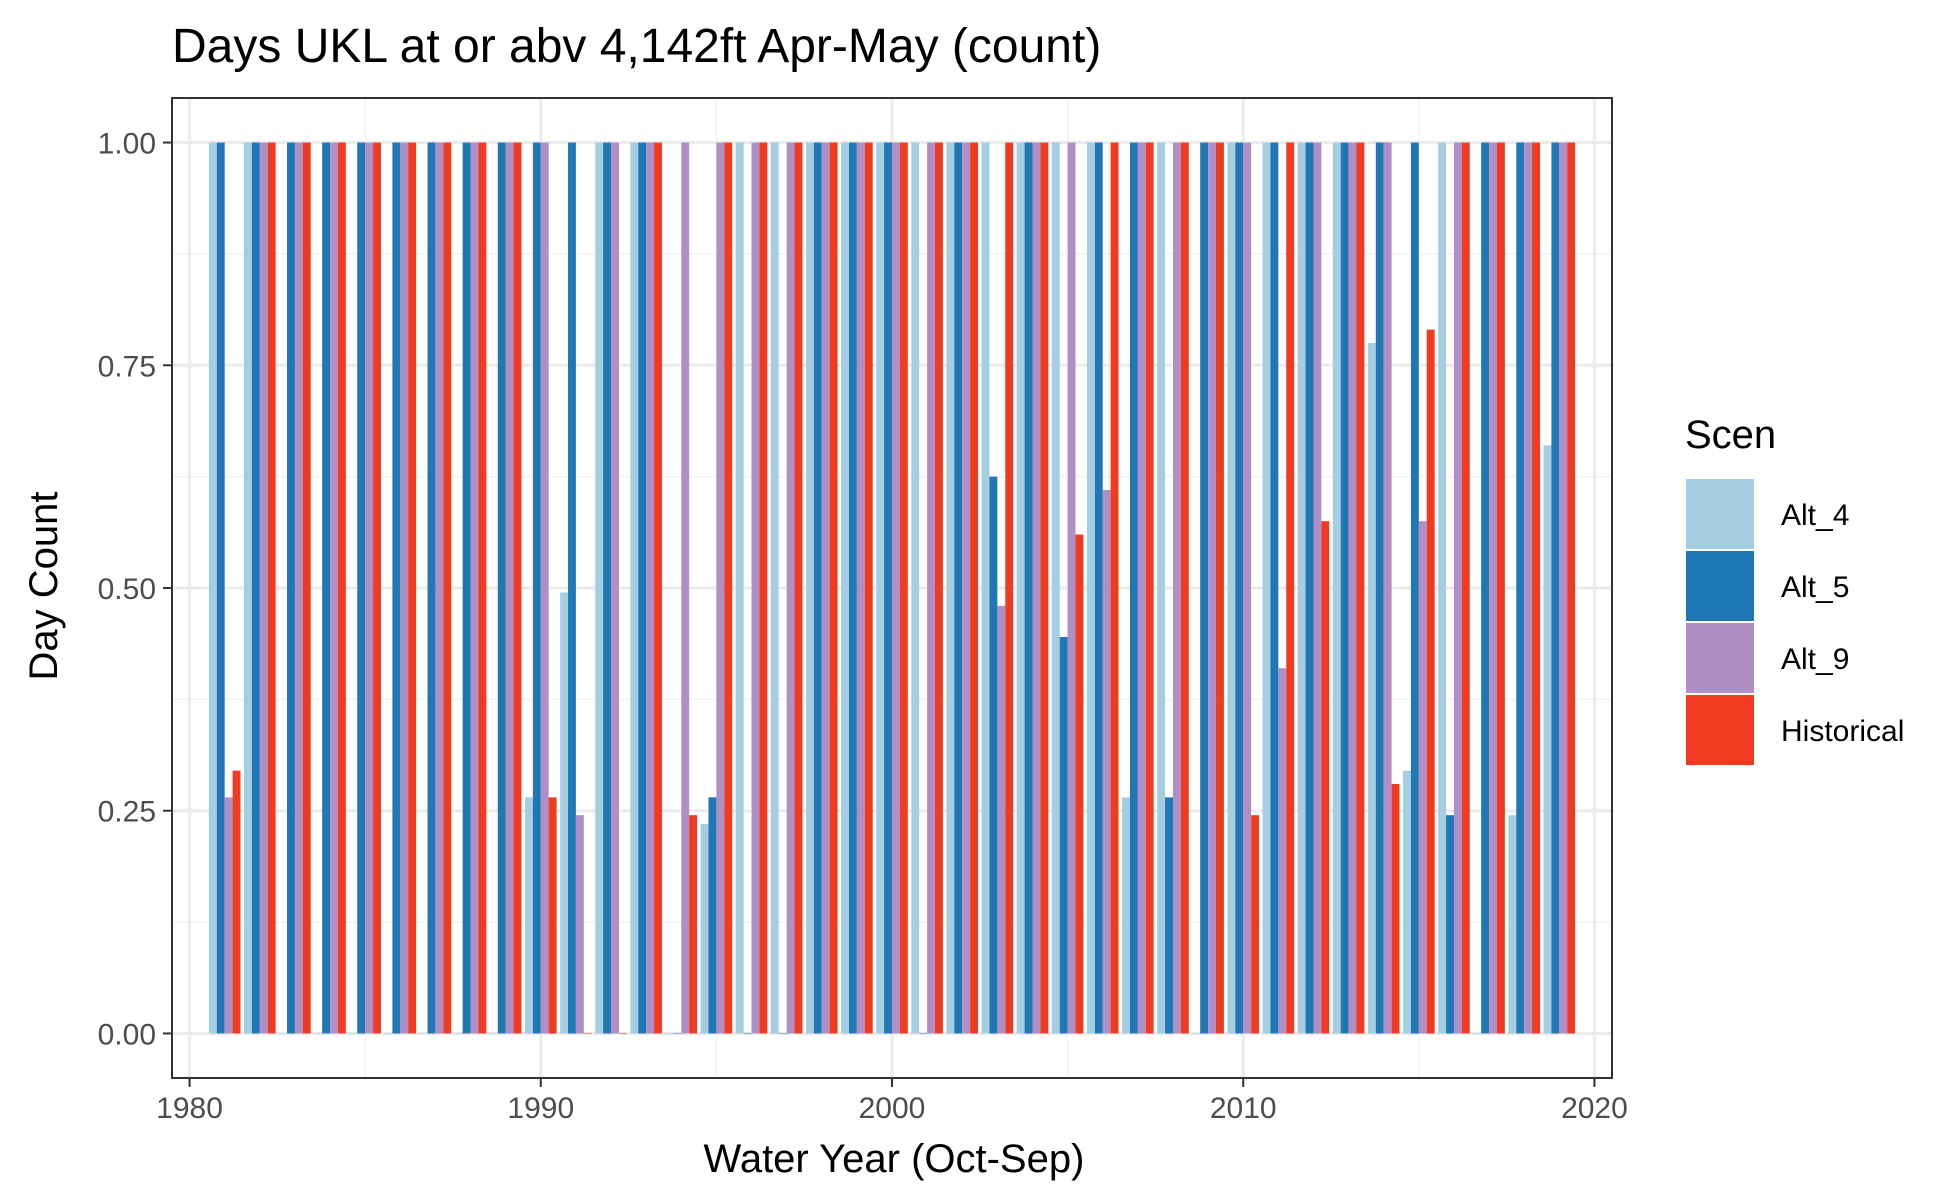  I want to click on bar-alt-4-1989, so click(493, 1033).